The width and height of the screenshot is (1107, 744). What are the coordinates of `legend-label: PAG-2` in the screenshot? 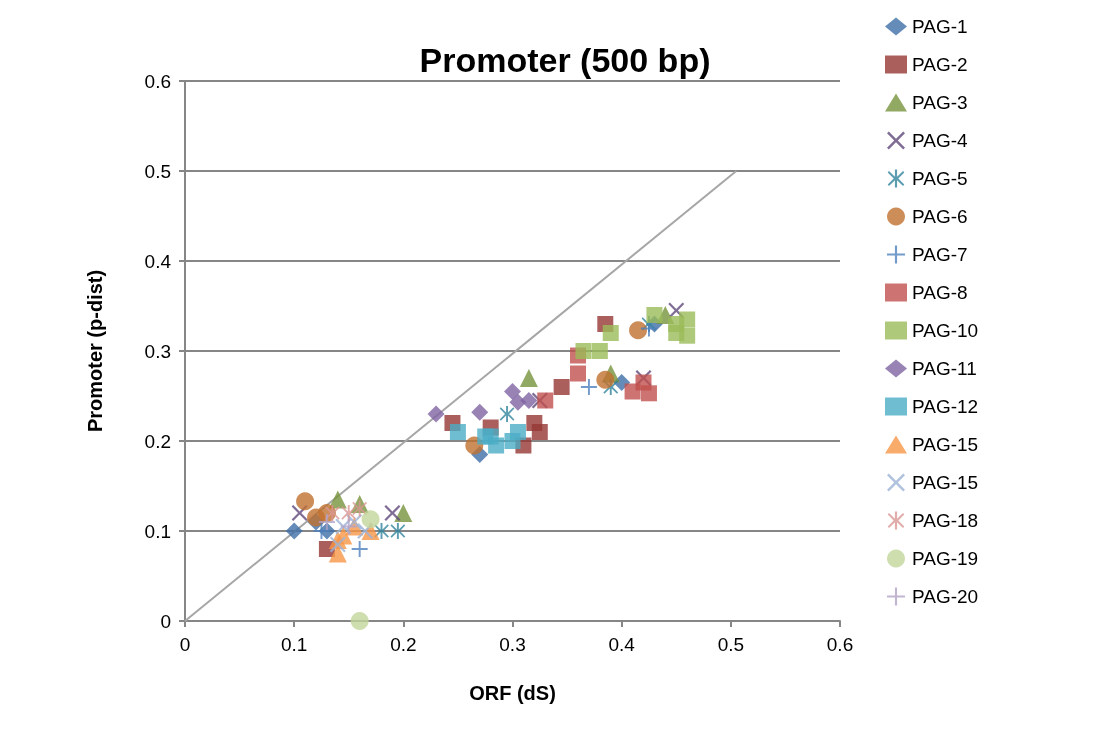 It's located at (940, 64).